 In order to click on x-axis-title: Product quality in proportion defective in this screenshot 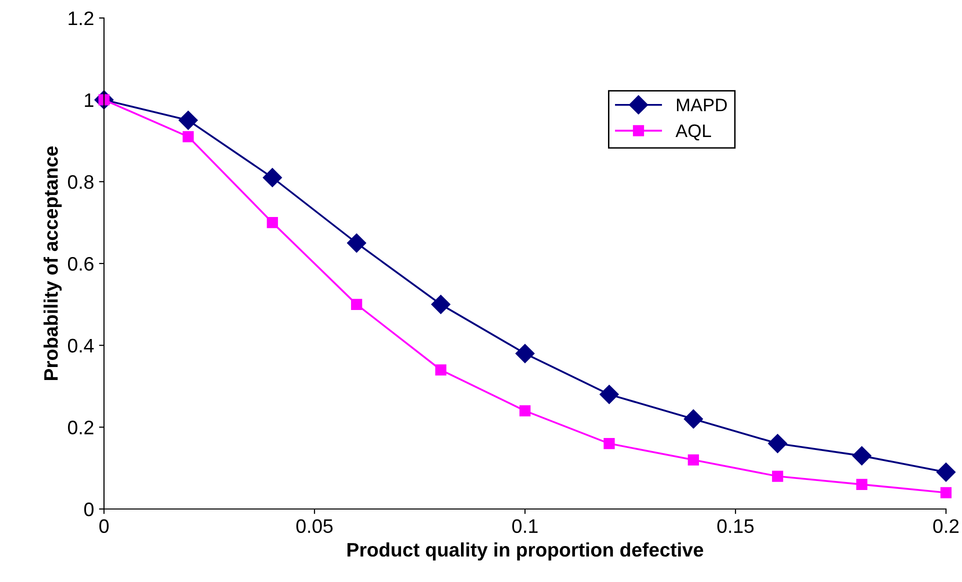, I will do `click(526, 551)`.